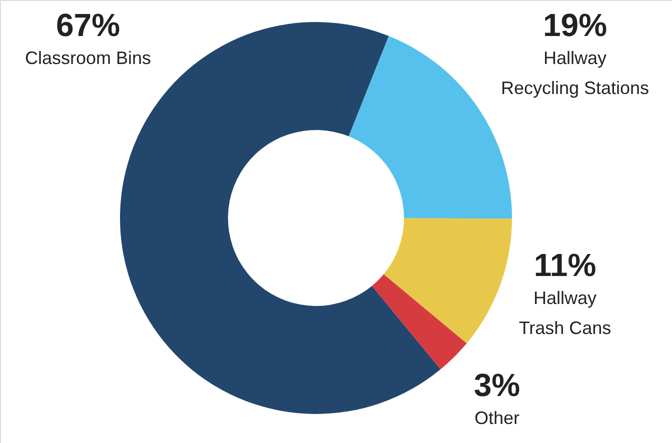 The width and height of the screenshot is (672, 443). What do you see at coordinates (565, 313) in the screenshot?
I see `slice-label: Hallway Trash Cans` at bounding box center [565, 313].